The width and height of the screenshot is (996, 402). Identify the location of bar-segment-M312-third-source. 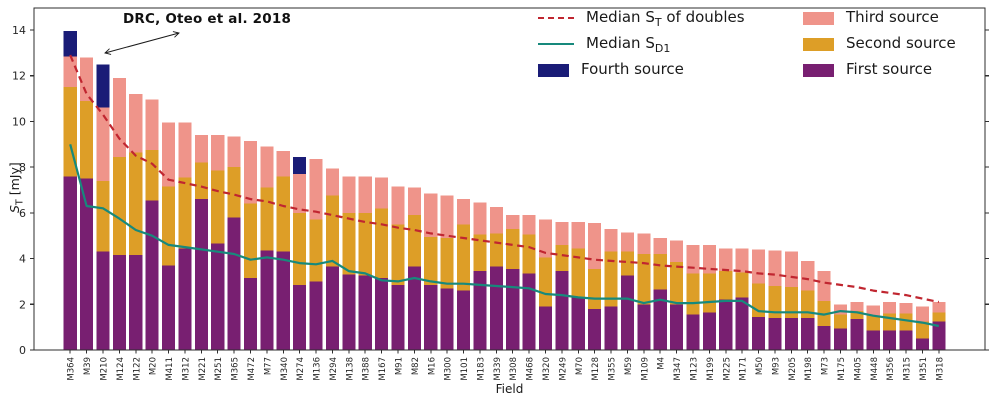
(185, 150).